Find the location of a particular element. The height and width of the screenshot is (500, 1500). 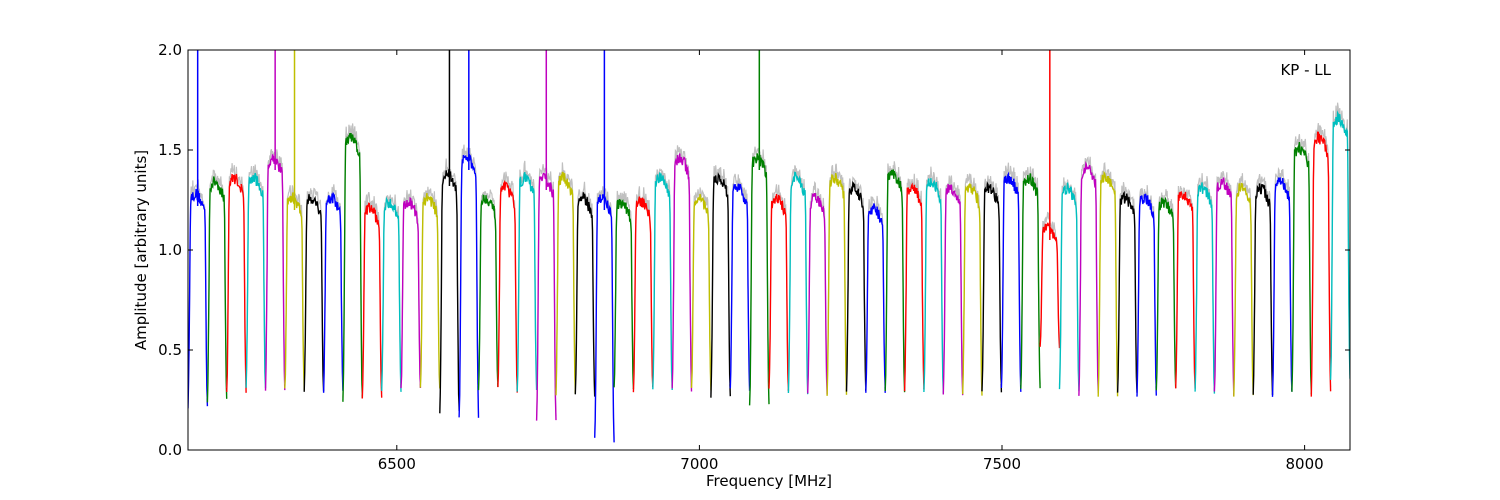

x-tick-label-1: 7000 is located at coordinates (699, 464).